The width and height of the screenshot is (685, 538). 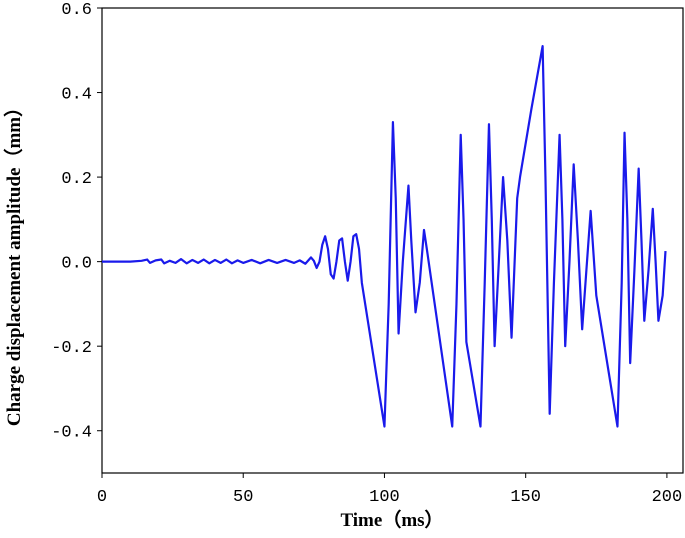 What do you see at coordinates (384, 497) in the screenshot?
I see `x-tick-label: 100` at bounding box center [384, 497].